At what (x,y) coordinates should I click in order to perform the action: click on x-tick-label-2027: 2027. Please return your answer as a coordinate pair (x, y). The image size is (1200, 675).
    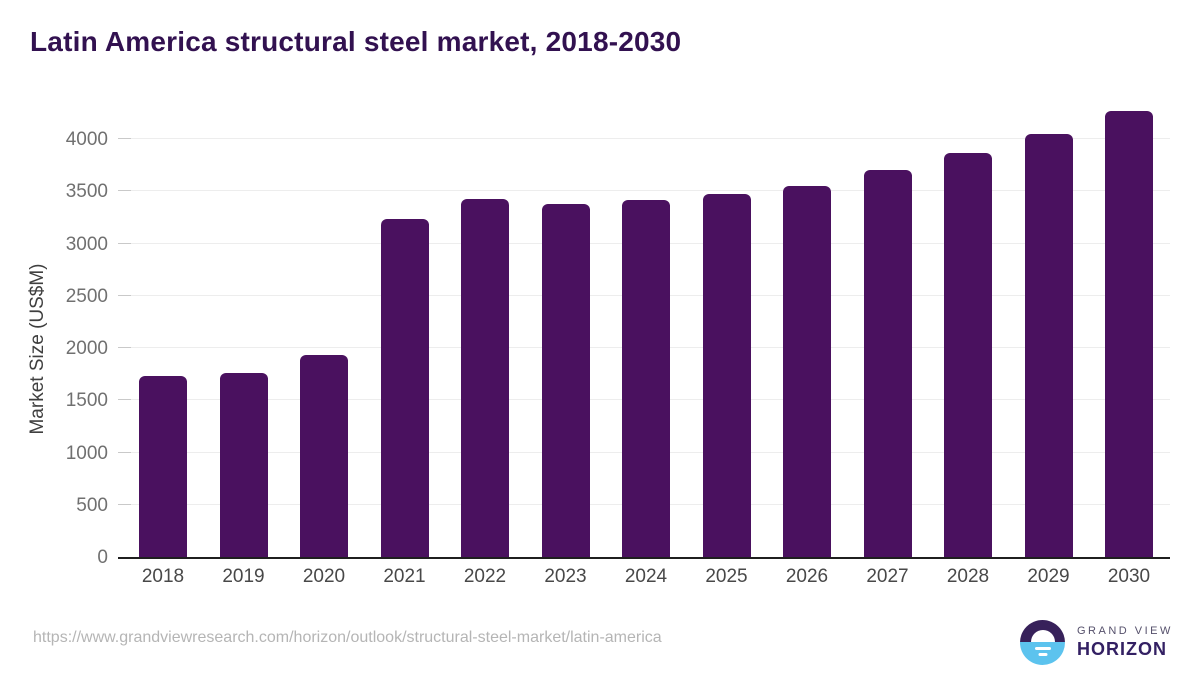
    Looking at the image, I should click on (887, 576).